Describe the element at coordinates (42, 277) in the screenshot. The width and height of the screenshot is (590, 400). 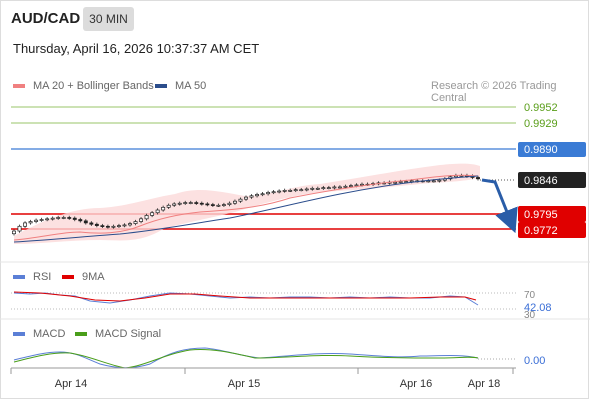
I see `rsi-legend-label: RSI` at that location.